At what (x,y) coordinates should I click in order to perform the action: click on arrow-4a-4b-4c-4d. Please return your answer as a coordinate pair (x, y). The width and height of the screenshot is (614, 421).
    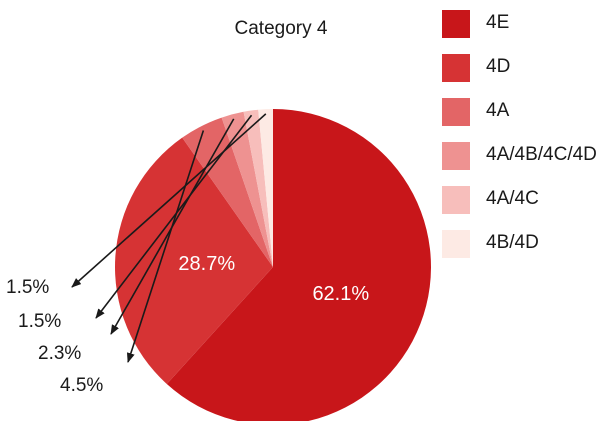
    Looking at the image, I should click on (172, 226).